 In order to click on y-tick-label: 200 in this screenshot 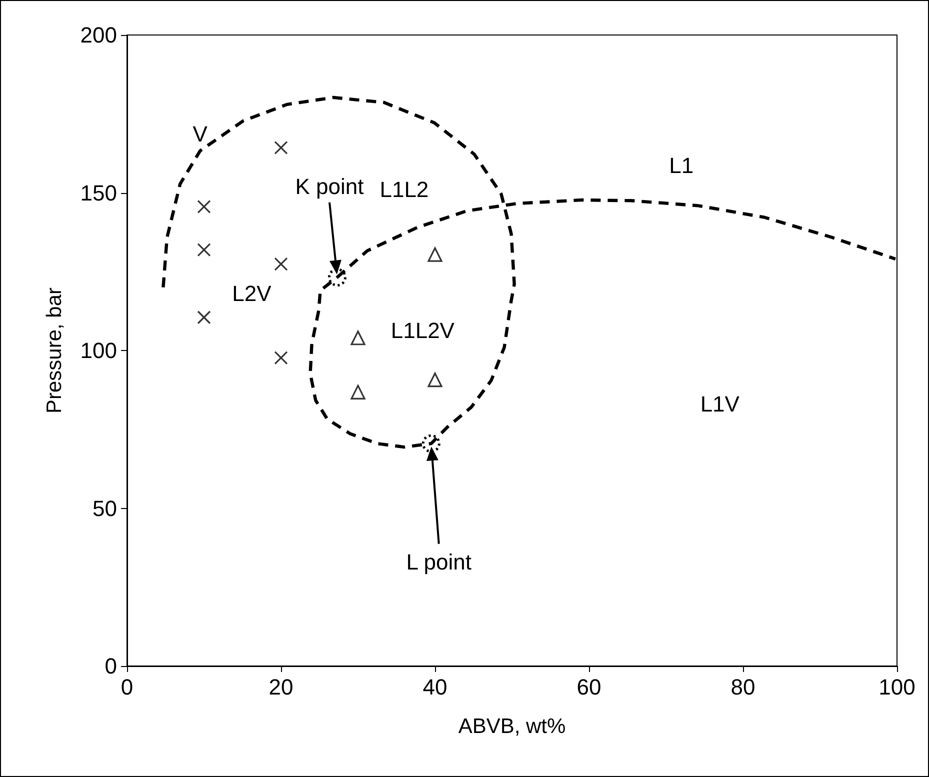, I will do `click(98, 35)`.